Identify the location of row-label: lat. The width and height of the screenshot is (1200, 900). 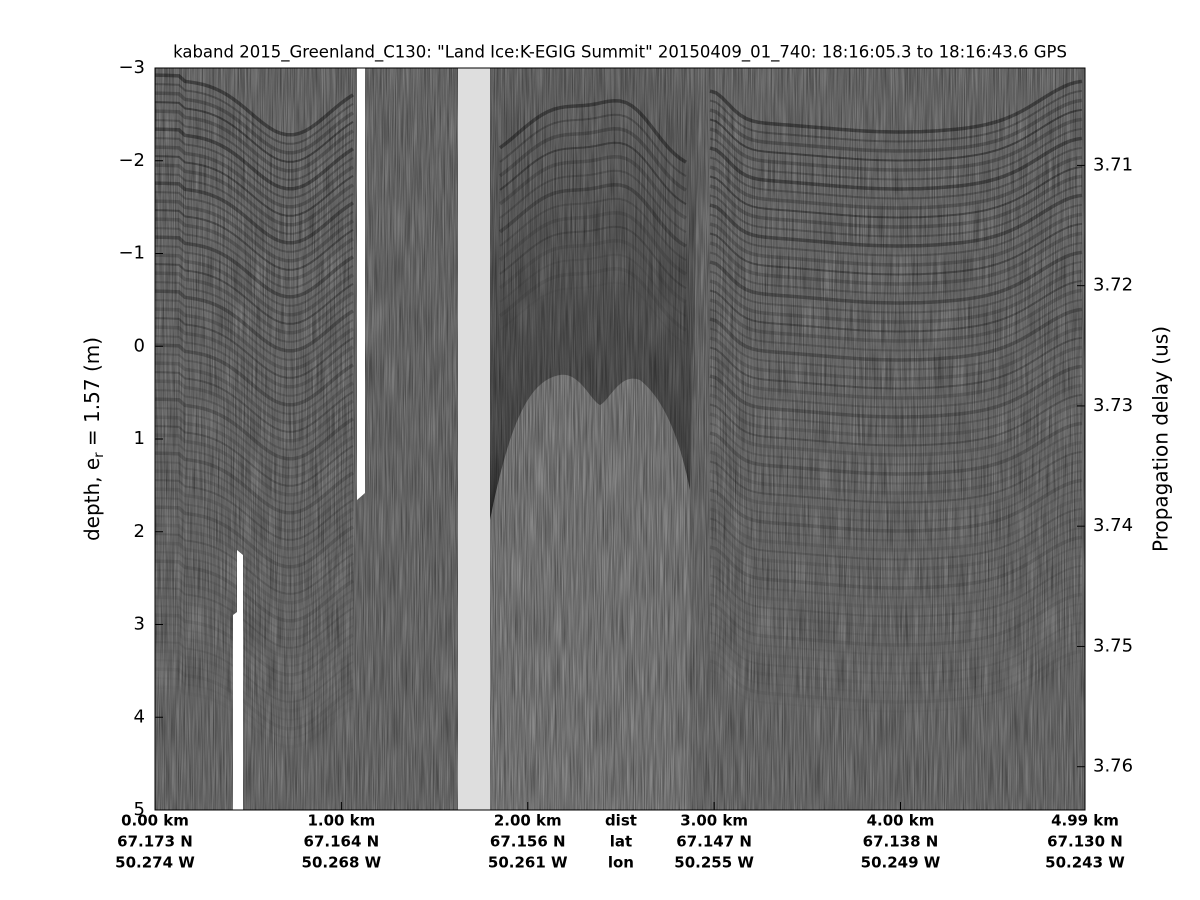
(621, 842).